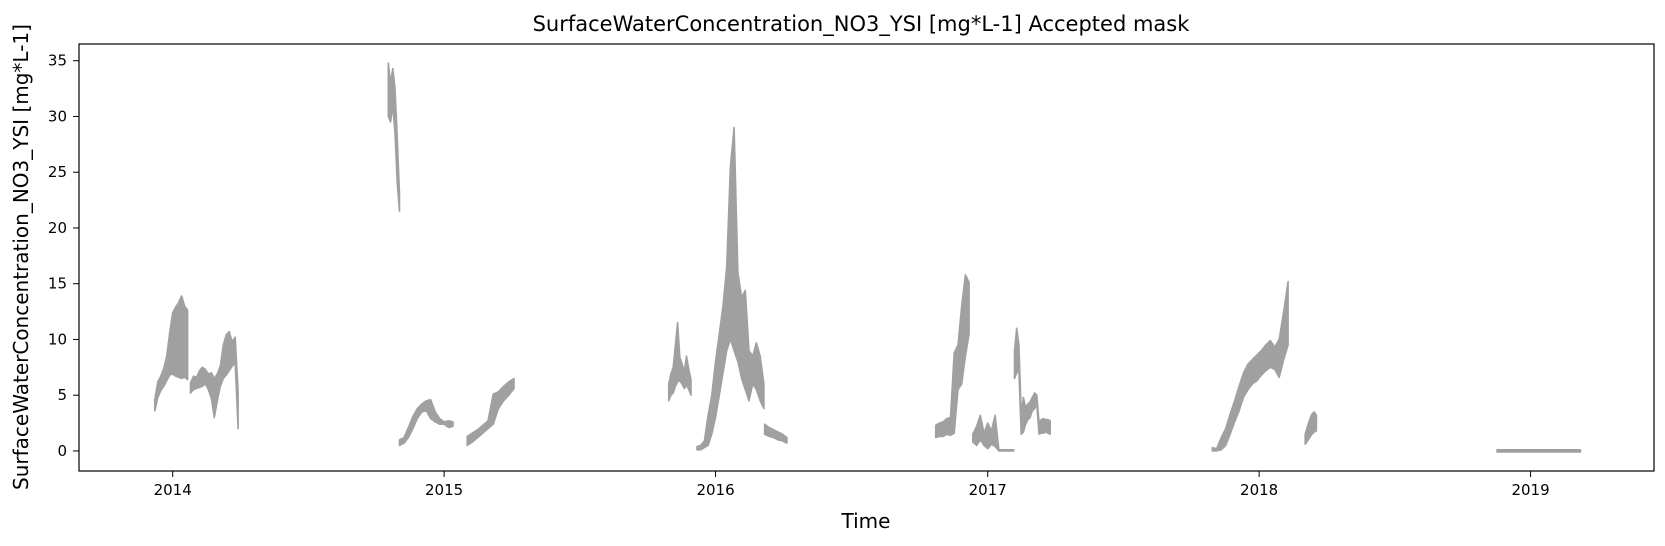 The width and height of the screenshot is (1665, 546). Describe the element at coordinates (57, 116) in the screenshot. I see `y-tick-label: 30` at that location.